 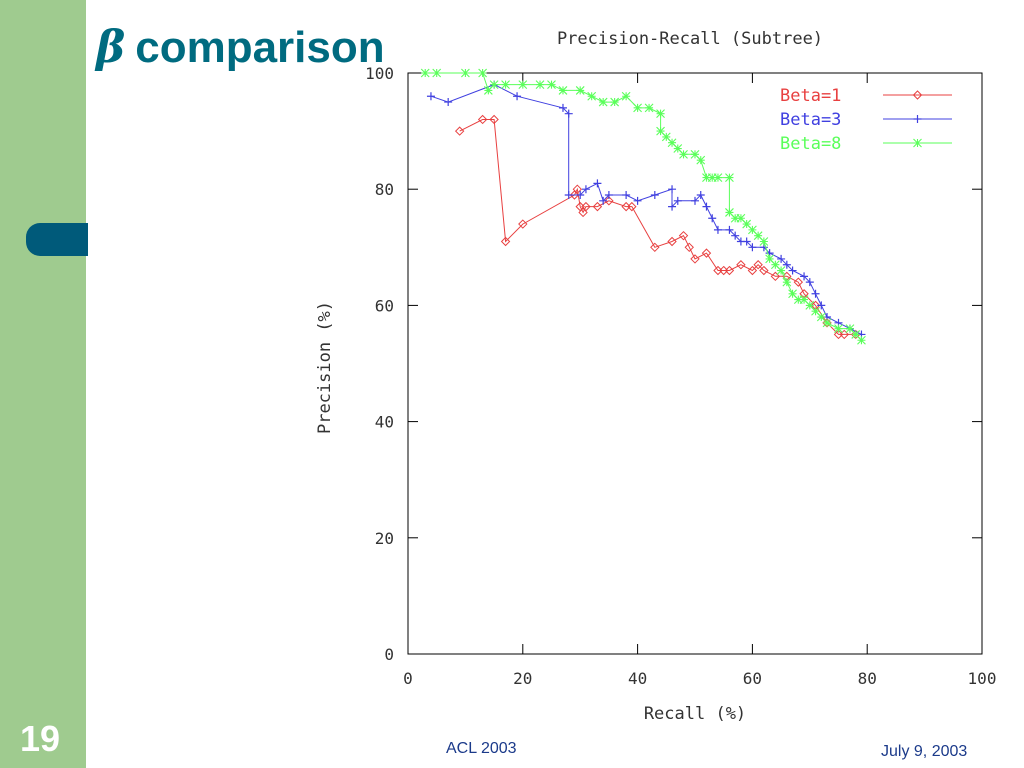 I want to click on y-axis-label: Precision (%), so click(x=325, y=367).